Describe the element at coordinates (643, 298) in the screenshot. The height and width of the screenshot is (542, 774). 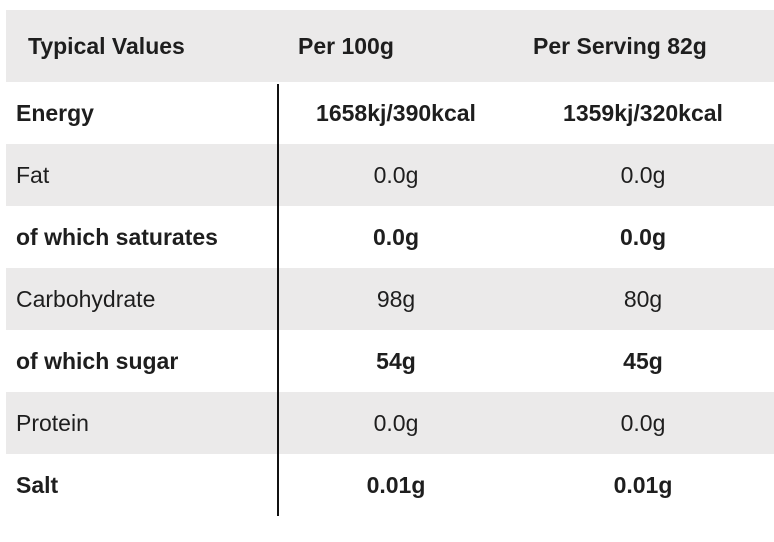
I see `value-cell: 80g` at that location.